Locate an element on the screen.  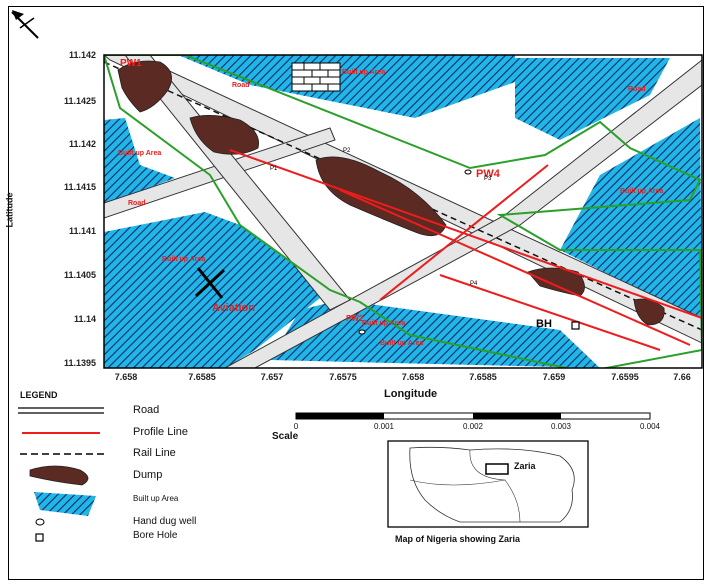
legend-item-profile-line: Profile Line is located at coordinates (161, 432).